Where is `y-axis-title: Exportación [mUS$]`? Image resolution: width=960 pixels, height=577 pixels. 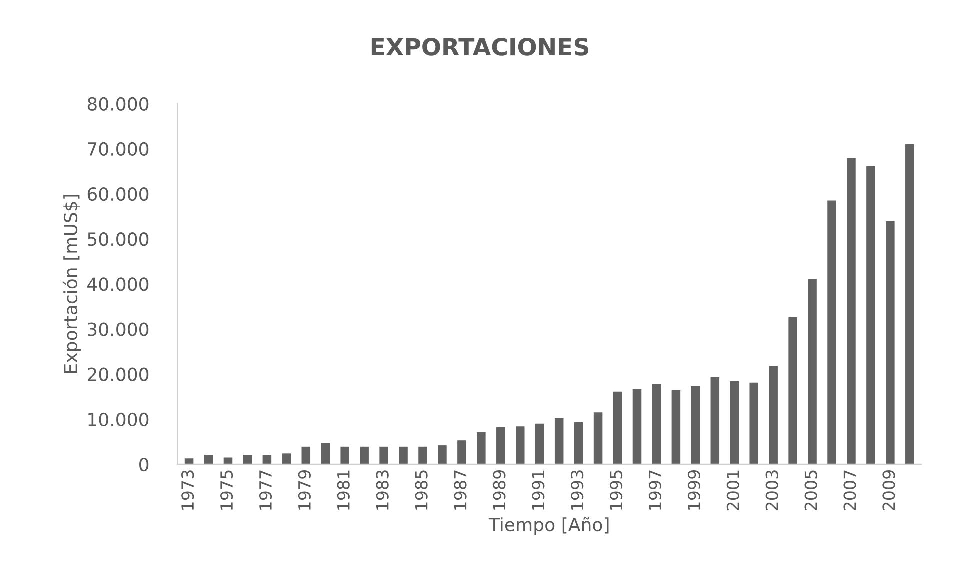
y-axis-title: Exportación [mUS$] is located at coordinates (72, 284).